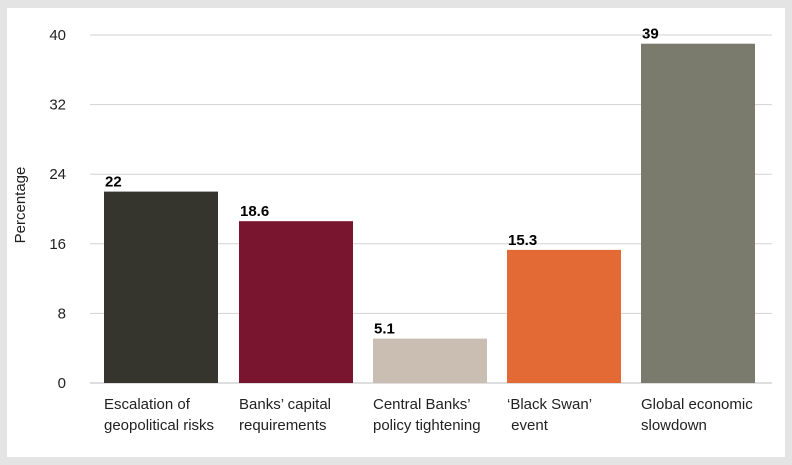 Image resolution: width=792 pixels, height=465 pixels. What do you see at coordinates (159, 415) in the screenshot?
I see `category-label: Escalation of geopolitical risks` at bounding box center [159, 415].